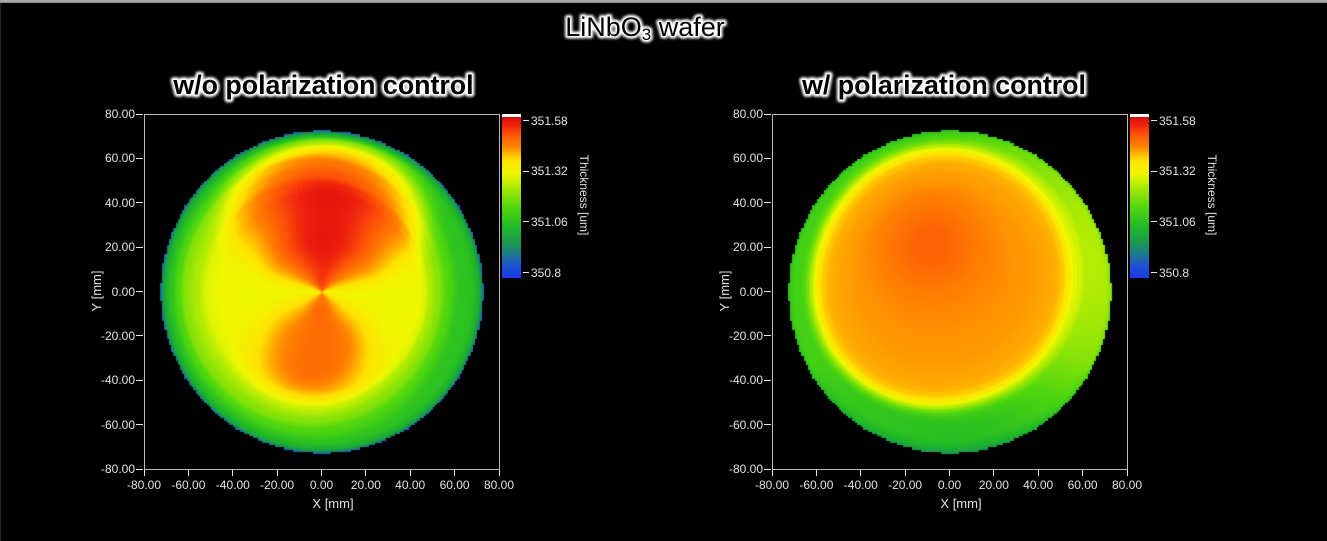 The image size is (1327, 541). I want to click on svg-text: LiNbO3 wafer, so click(645, 28).